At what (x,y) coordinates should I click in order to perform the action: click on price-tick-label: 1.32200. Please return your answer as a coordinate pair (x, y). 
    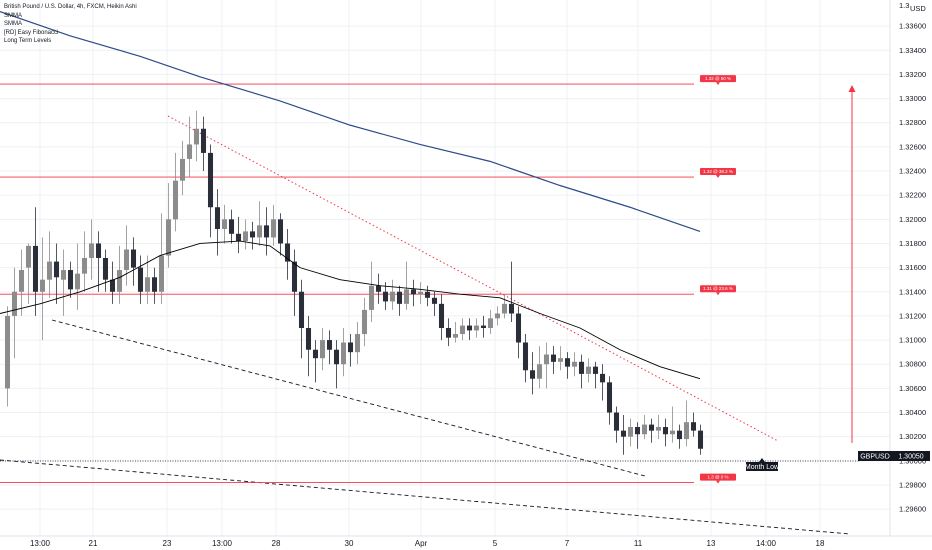
    Looking at the image, I should click on (912, 195).